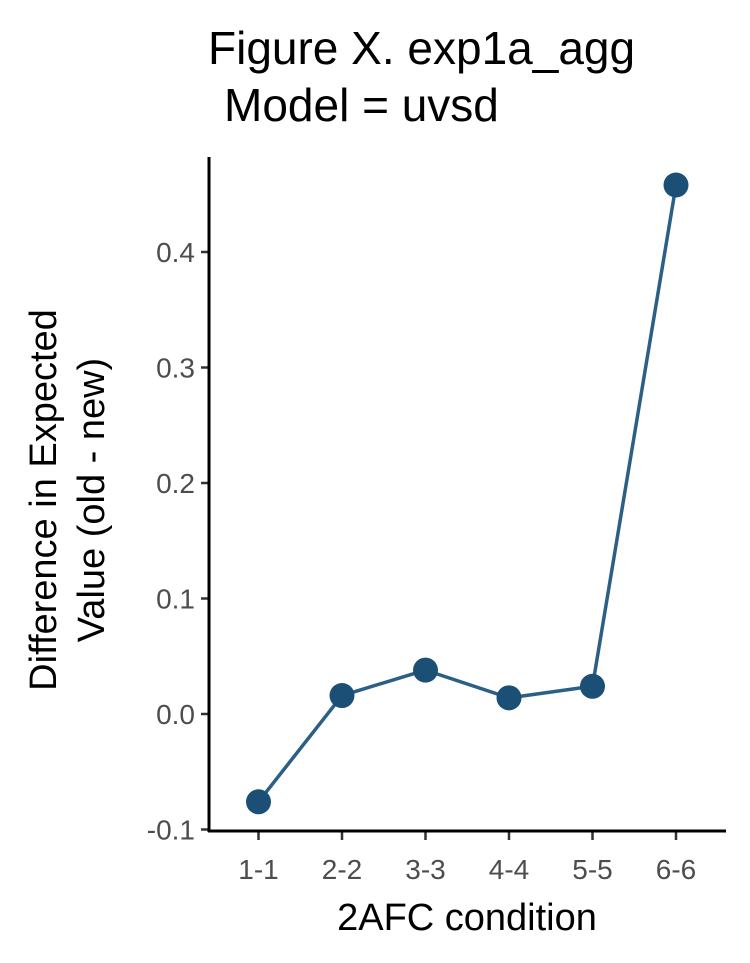 The height and width of the screenshot is (963, 750). Describe the element at coordinates (421, 76) in the screenshot. I see `chart-title: Figure X. exp1a_agg Model = uvsd` at that location.